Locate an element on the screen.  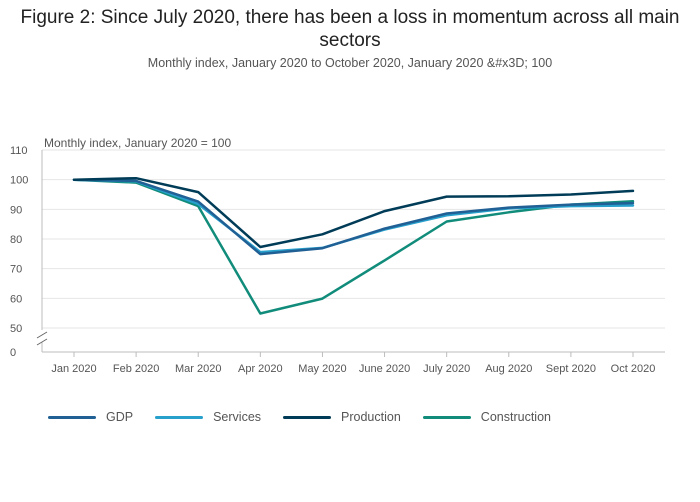
axis-break-mark is located at coordinates (42, 338).